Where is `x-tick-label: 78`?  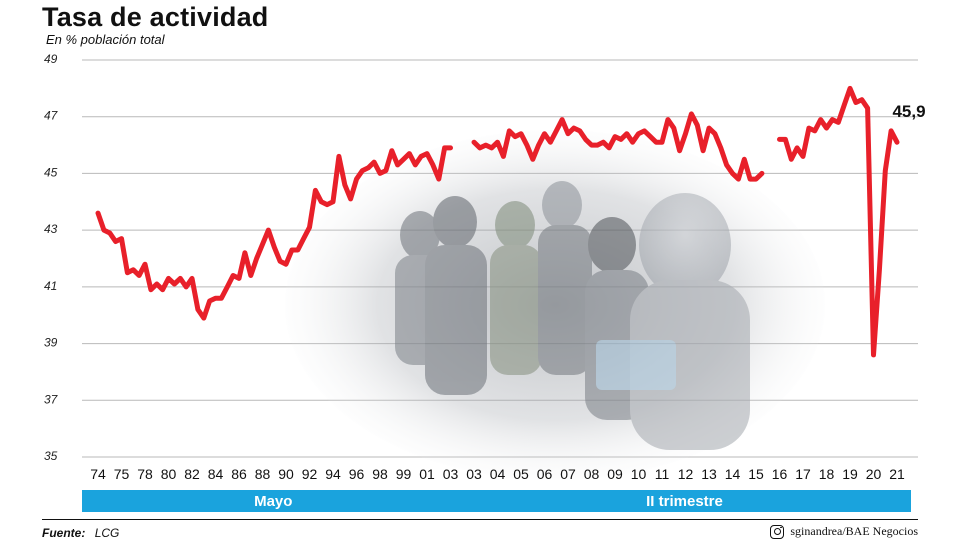
x-tick-label: 78 is located at coordinates (145, 474).